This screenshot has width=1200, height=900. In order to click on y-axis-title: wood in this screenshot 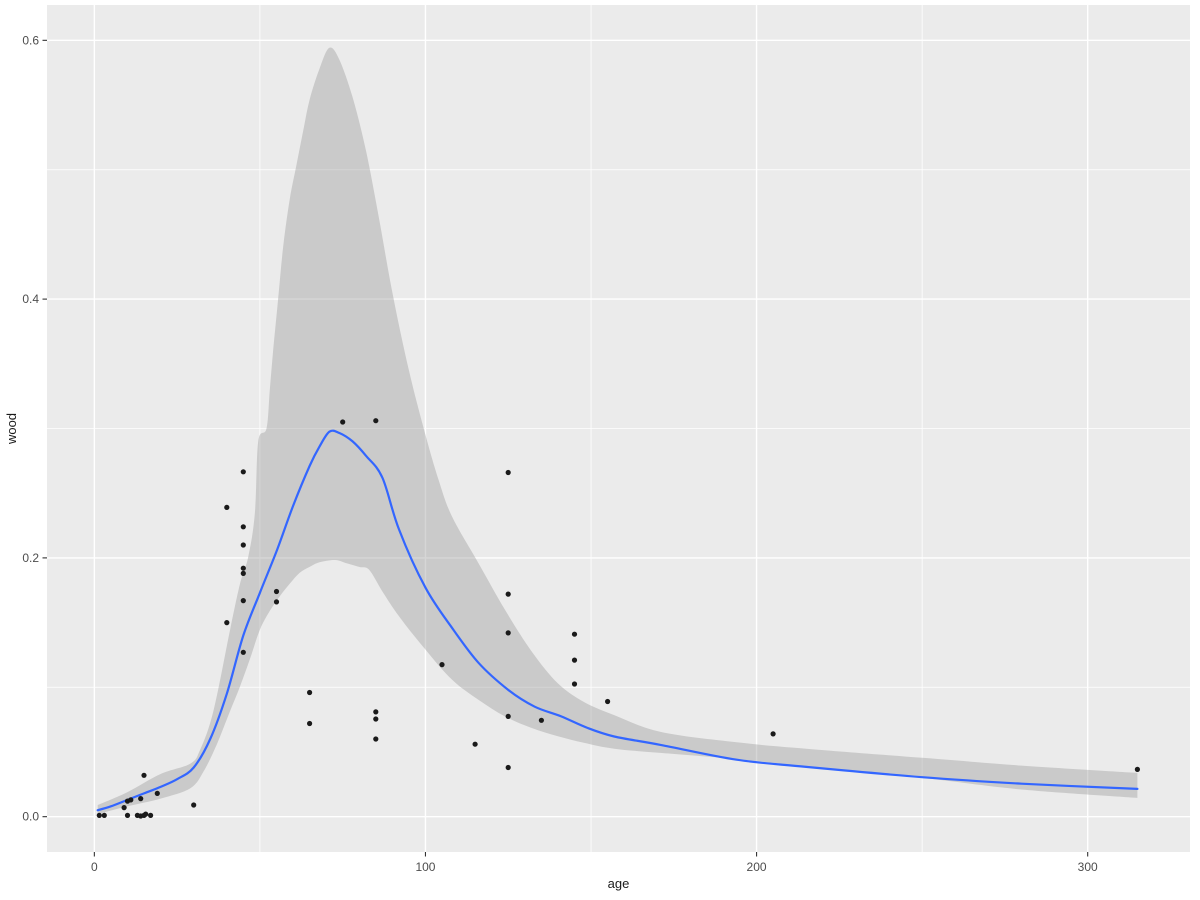, I will do `click(11, 429)`.